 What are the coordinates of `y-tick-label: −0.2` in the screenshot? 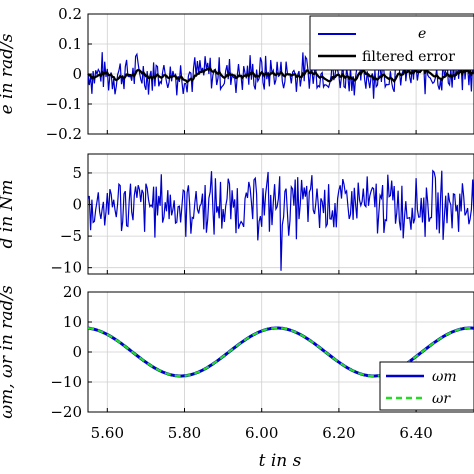 It's located at (64, 134).